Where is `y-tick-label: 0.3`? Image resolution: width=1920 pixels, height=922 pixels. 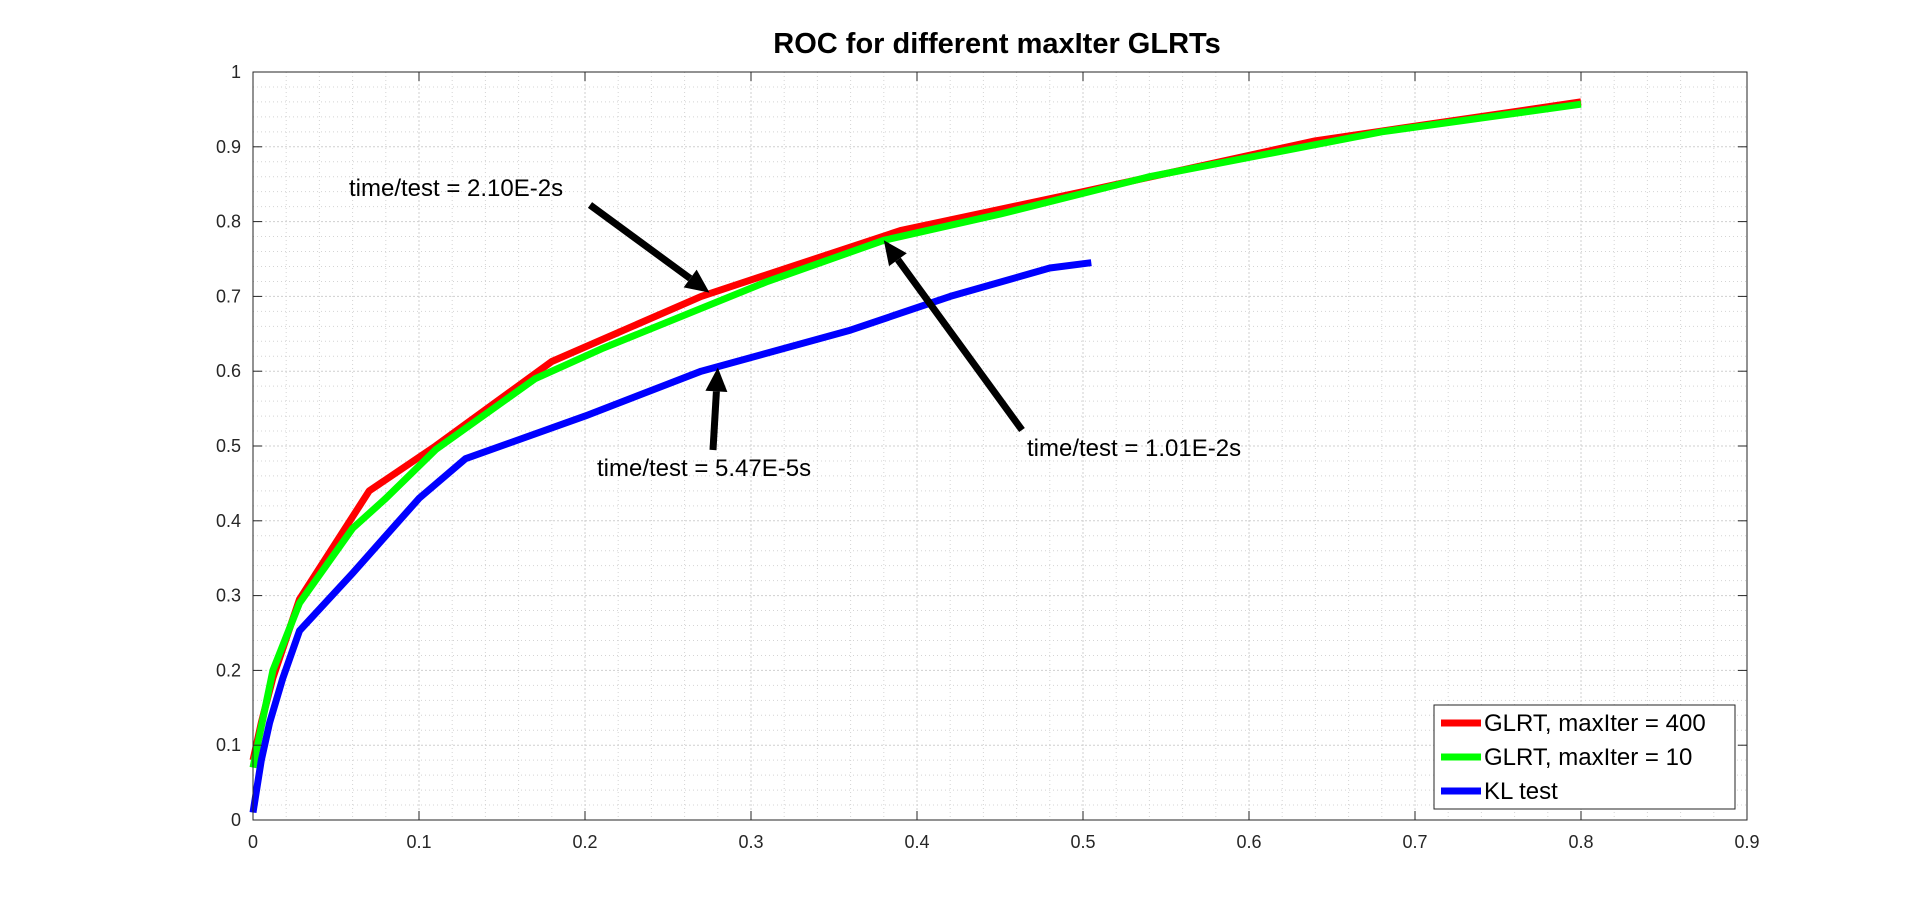
y-tick-label: 0.3 is located at coordinates (228, 596).